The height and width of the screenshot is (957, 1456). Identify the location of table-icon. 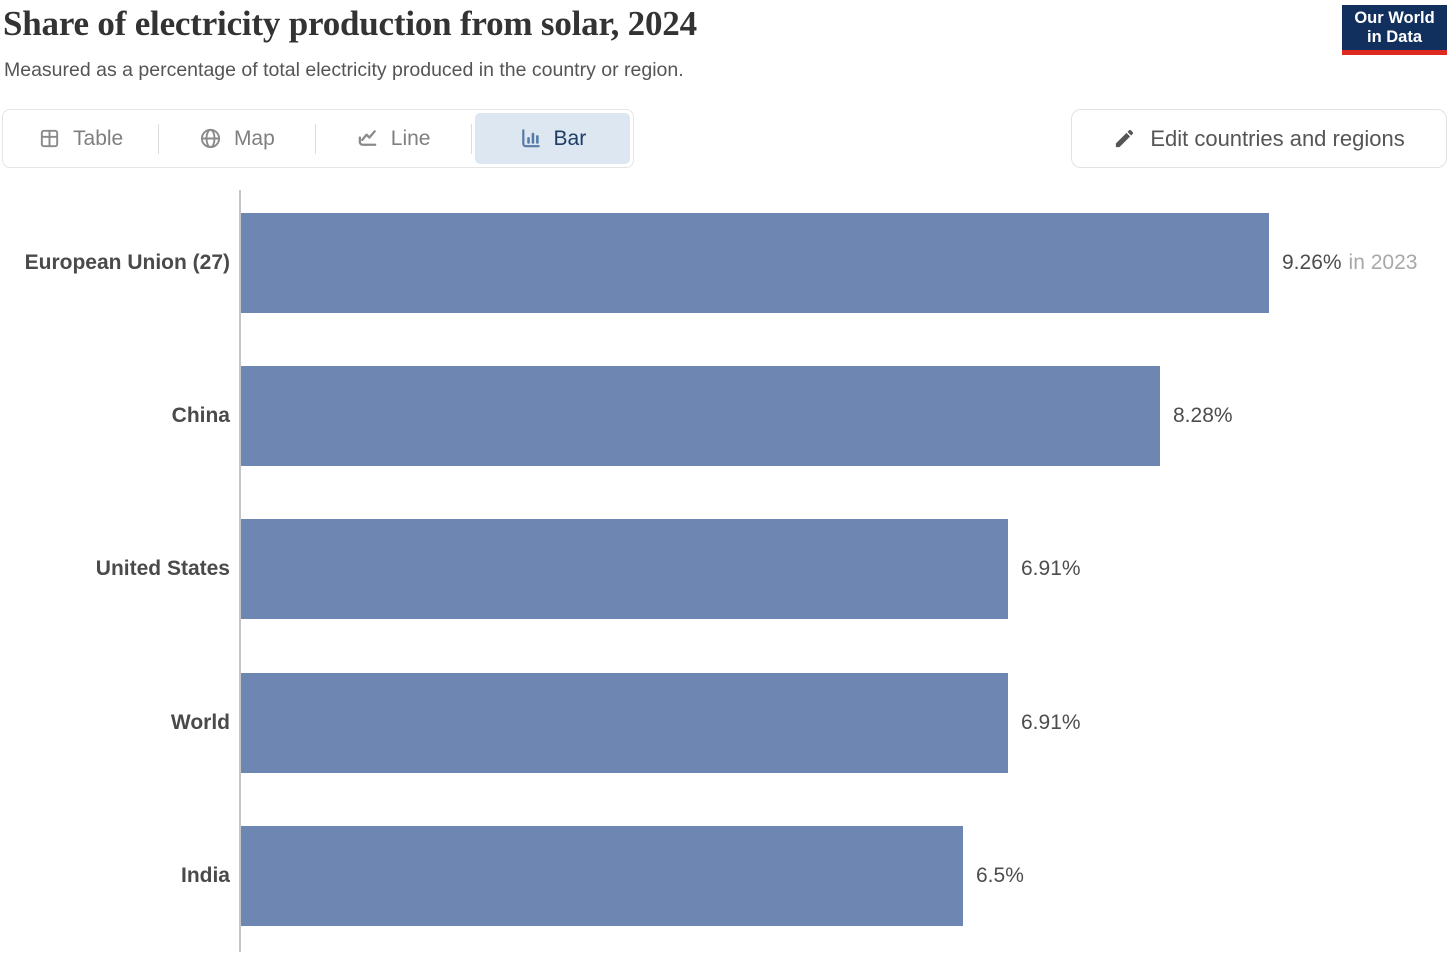
(49, 138).